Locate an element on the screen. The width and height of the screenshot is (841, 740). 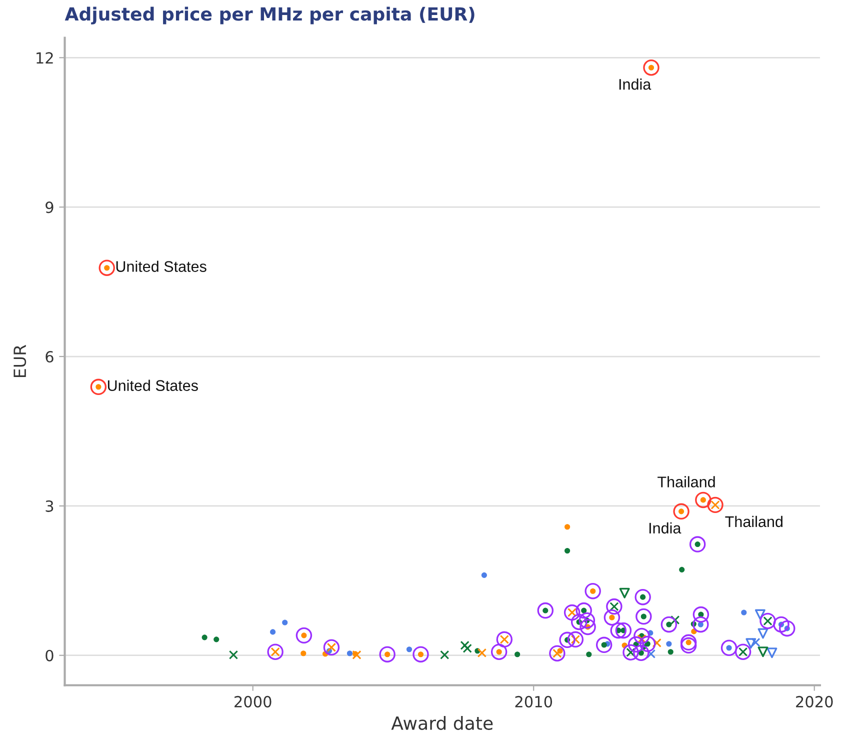
y-tick-label: 9 is located at coordinates (50, 208).